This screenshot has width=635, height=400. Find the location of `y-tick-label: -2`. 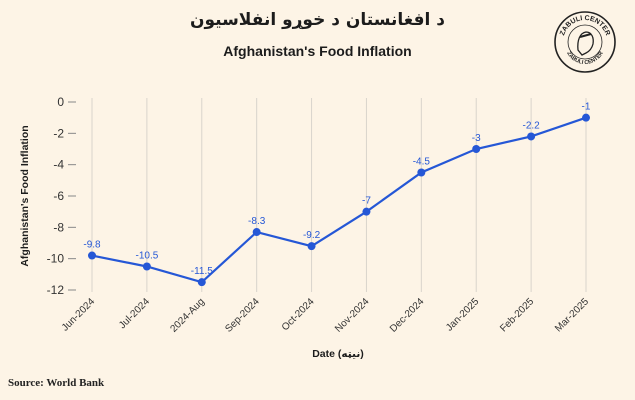

y-tick-label: -2 is located at coordinates (58, 133).